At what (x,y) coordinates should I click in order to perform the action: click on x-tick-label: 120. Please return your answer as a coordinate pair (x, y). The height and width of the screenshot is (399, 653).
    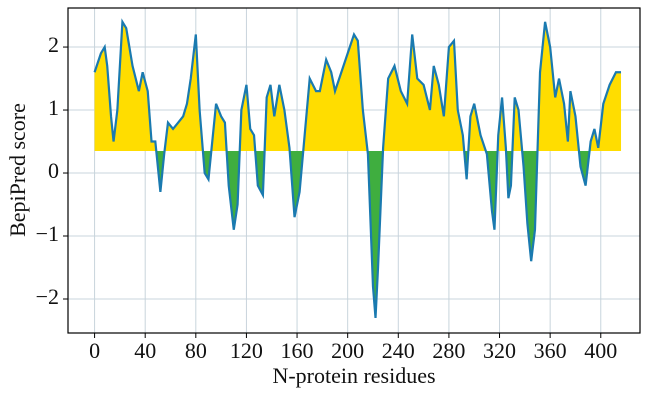
    Looking at the image, I should click on (246, 350).